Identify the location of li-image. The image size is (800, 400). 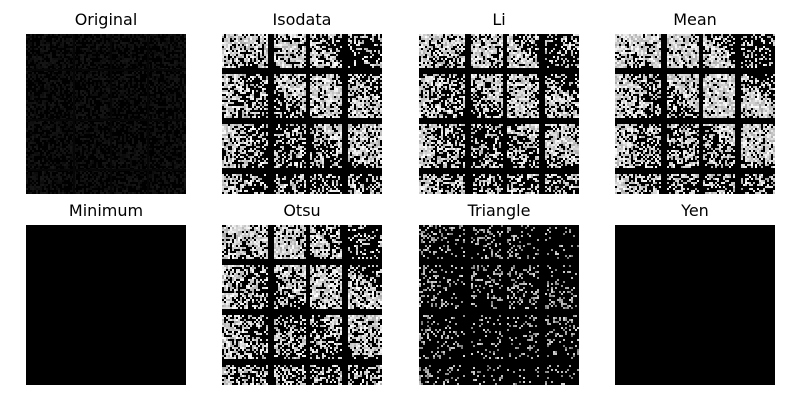
(499, 114).